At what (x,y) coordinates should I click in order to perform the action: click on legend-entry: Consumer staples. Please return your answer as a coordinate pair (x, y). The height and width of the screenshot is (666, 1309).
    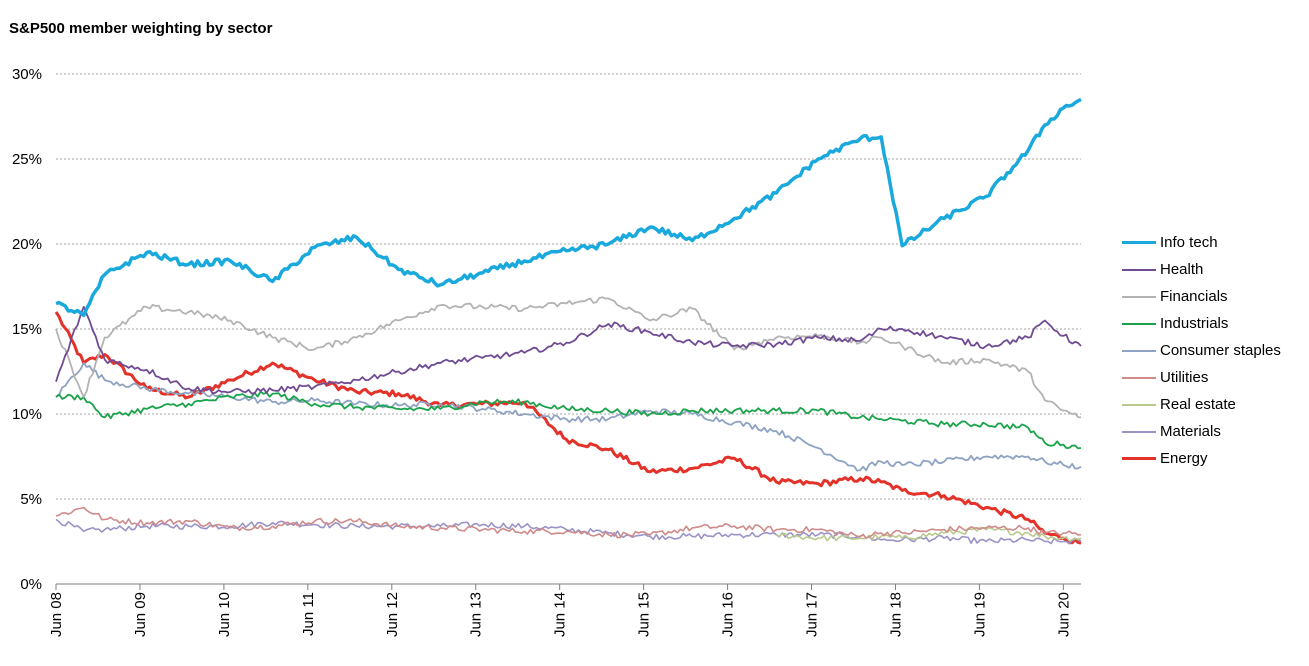
    Looking at the image, I should click on (1201, 350).